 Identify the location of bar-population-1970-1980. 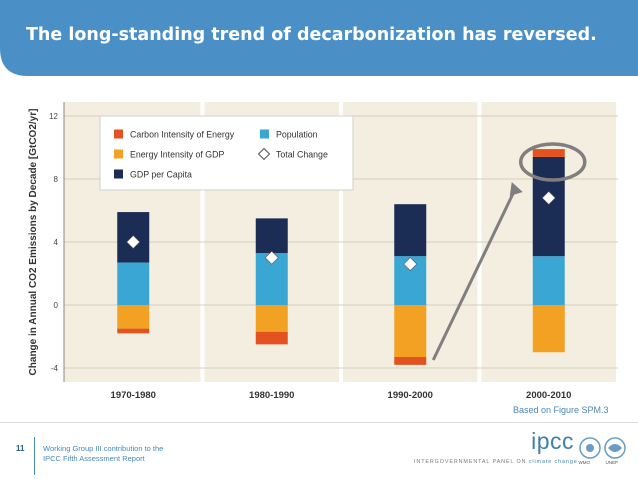
(133, 283).